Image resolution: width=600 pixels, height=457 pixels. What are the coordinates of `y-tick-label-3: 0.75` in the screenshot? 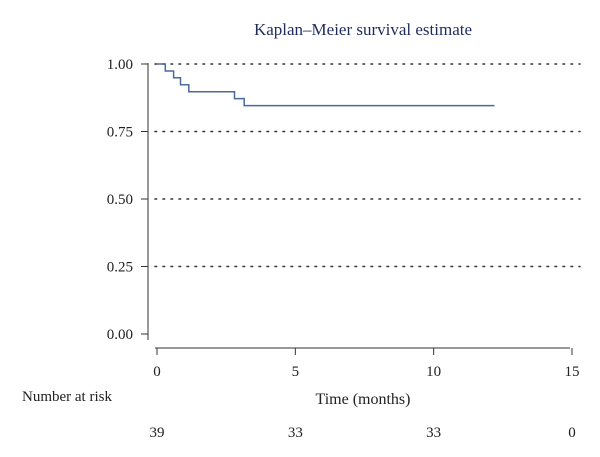 It's located at (120, 133).